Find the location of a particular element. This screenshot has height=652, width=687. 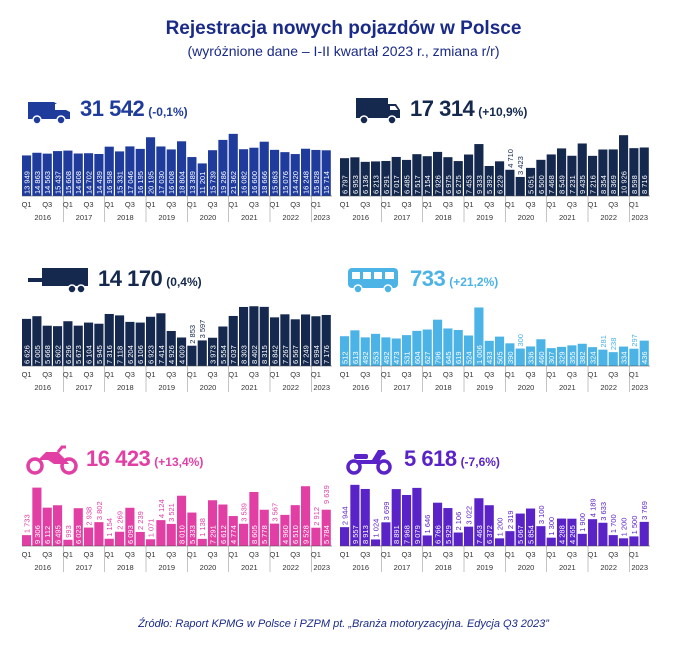

truck-data-label: 6 500 is located at coordinates (541, 184).